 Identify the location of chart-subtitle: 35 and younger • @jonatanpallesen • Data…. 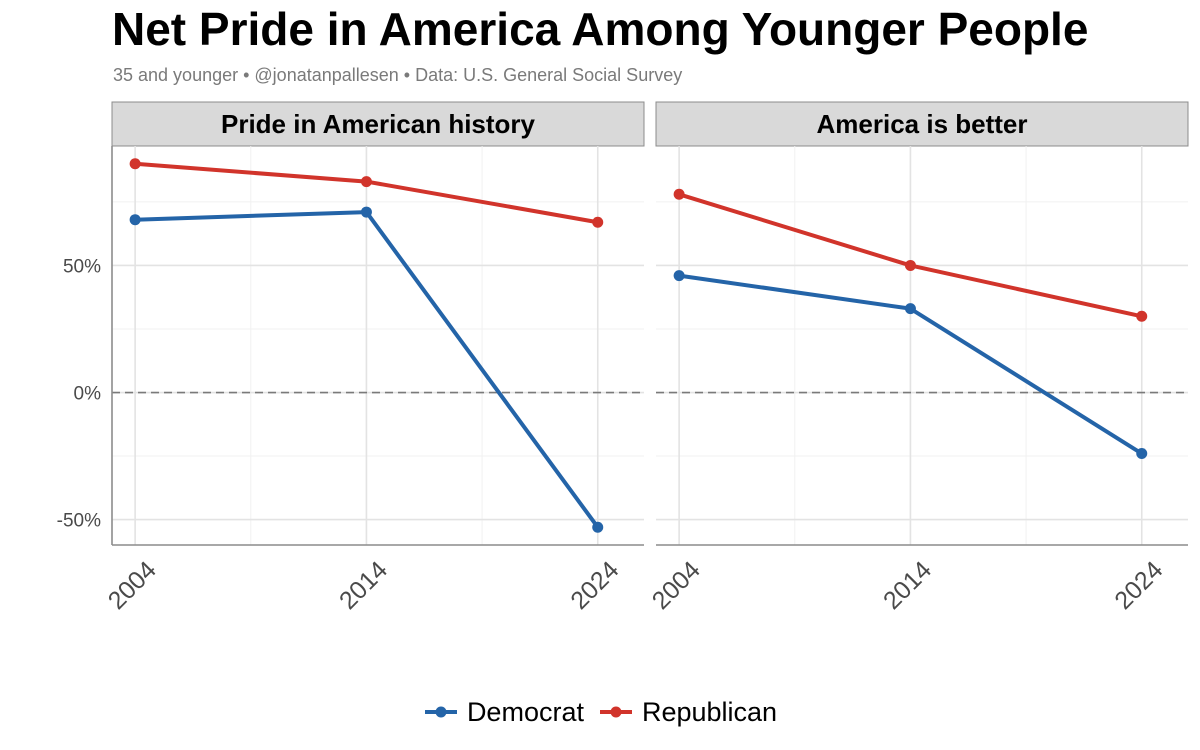
(398, 75).